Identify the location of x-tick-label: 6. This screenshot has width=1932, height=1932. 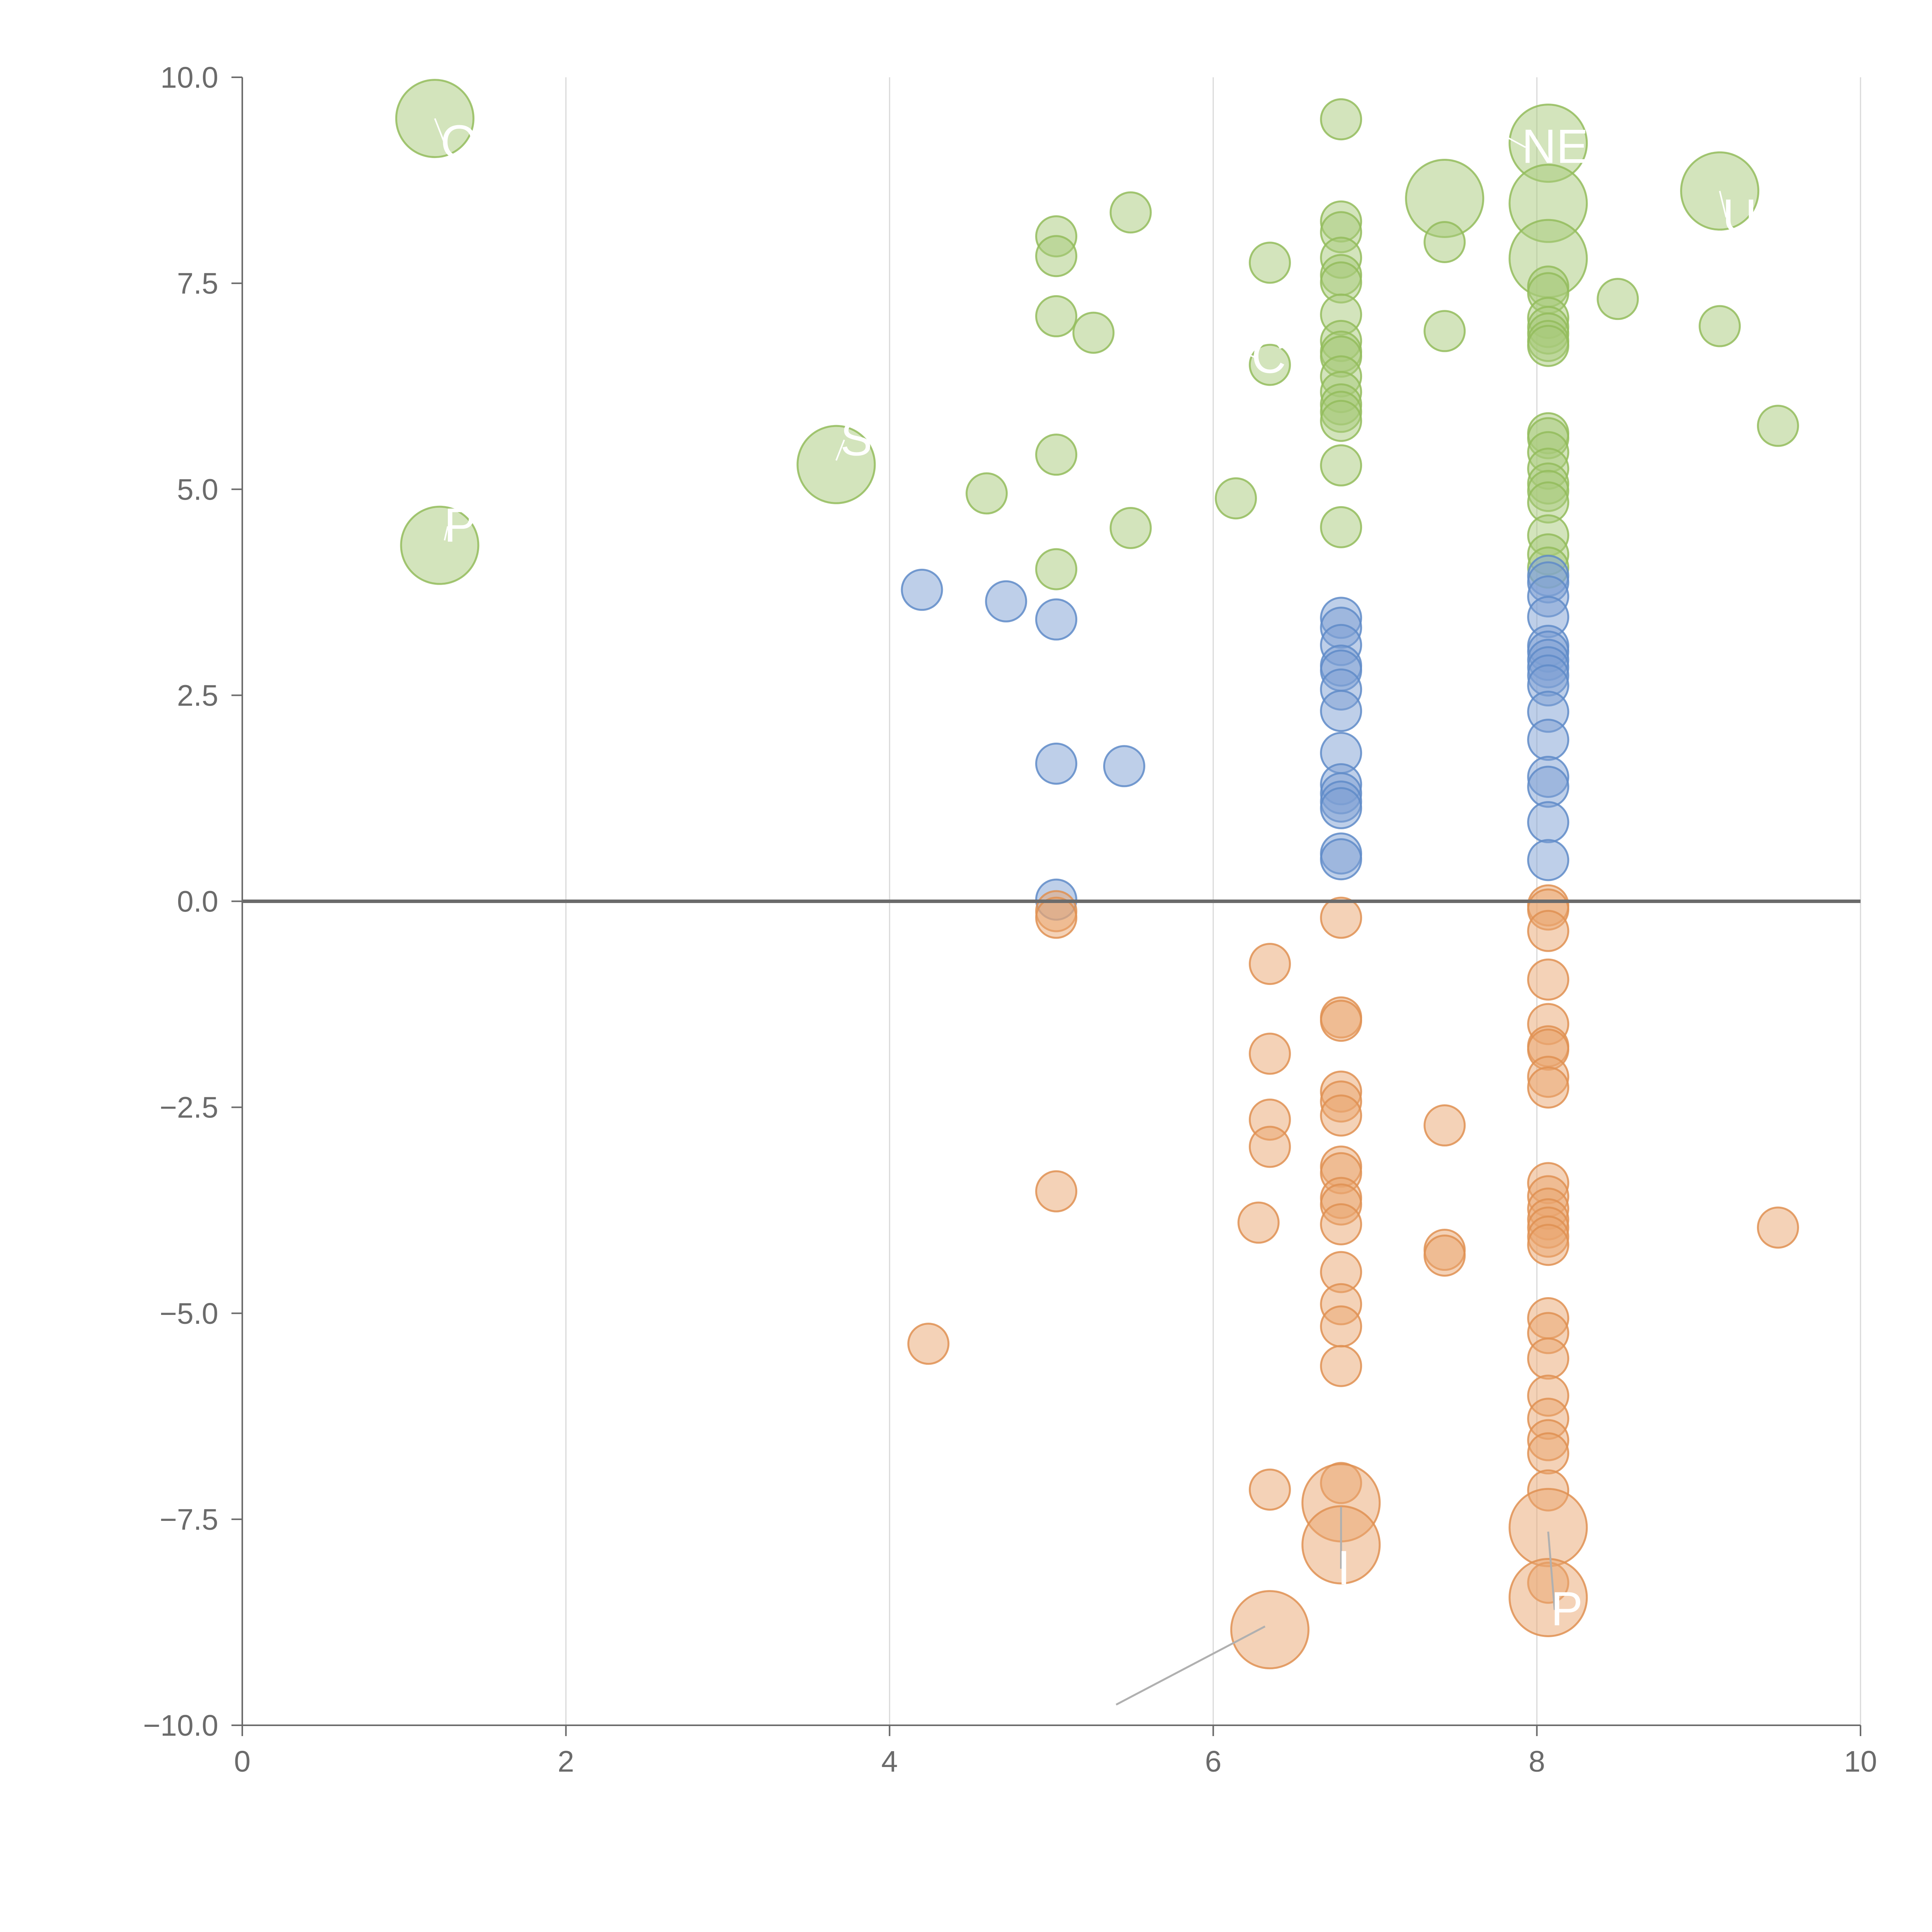
(1213, 1761).